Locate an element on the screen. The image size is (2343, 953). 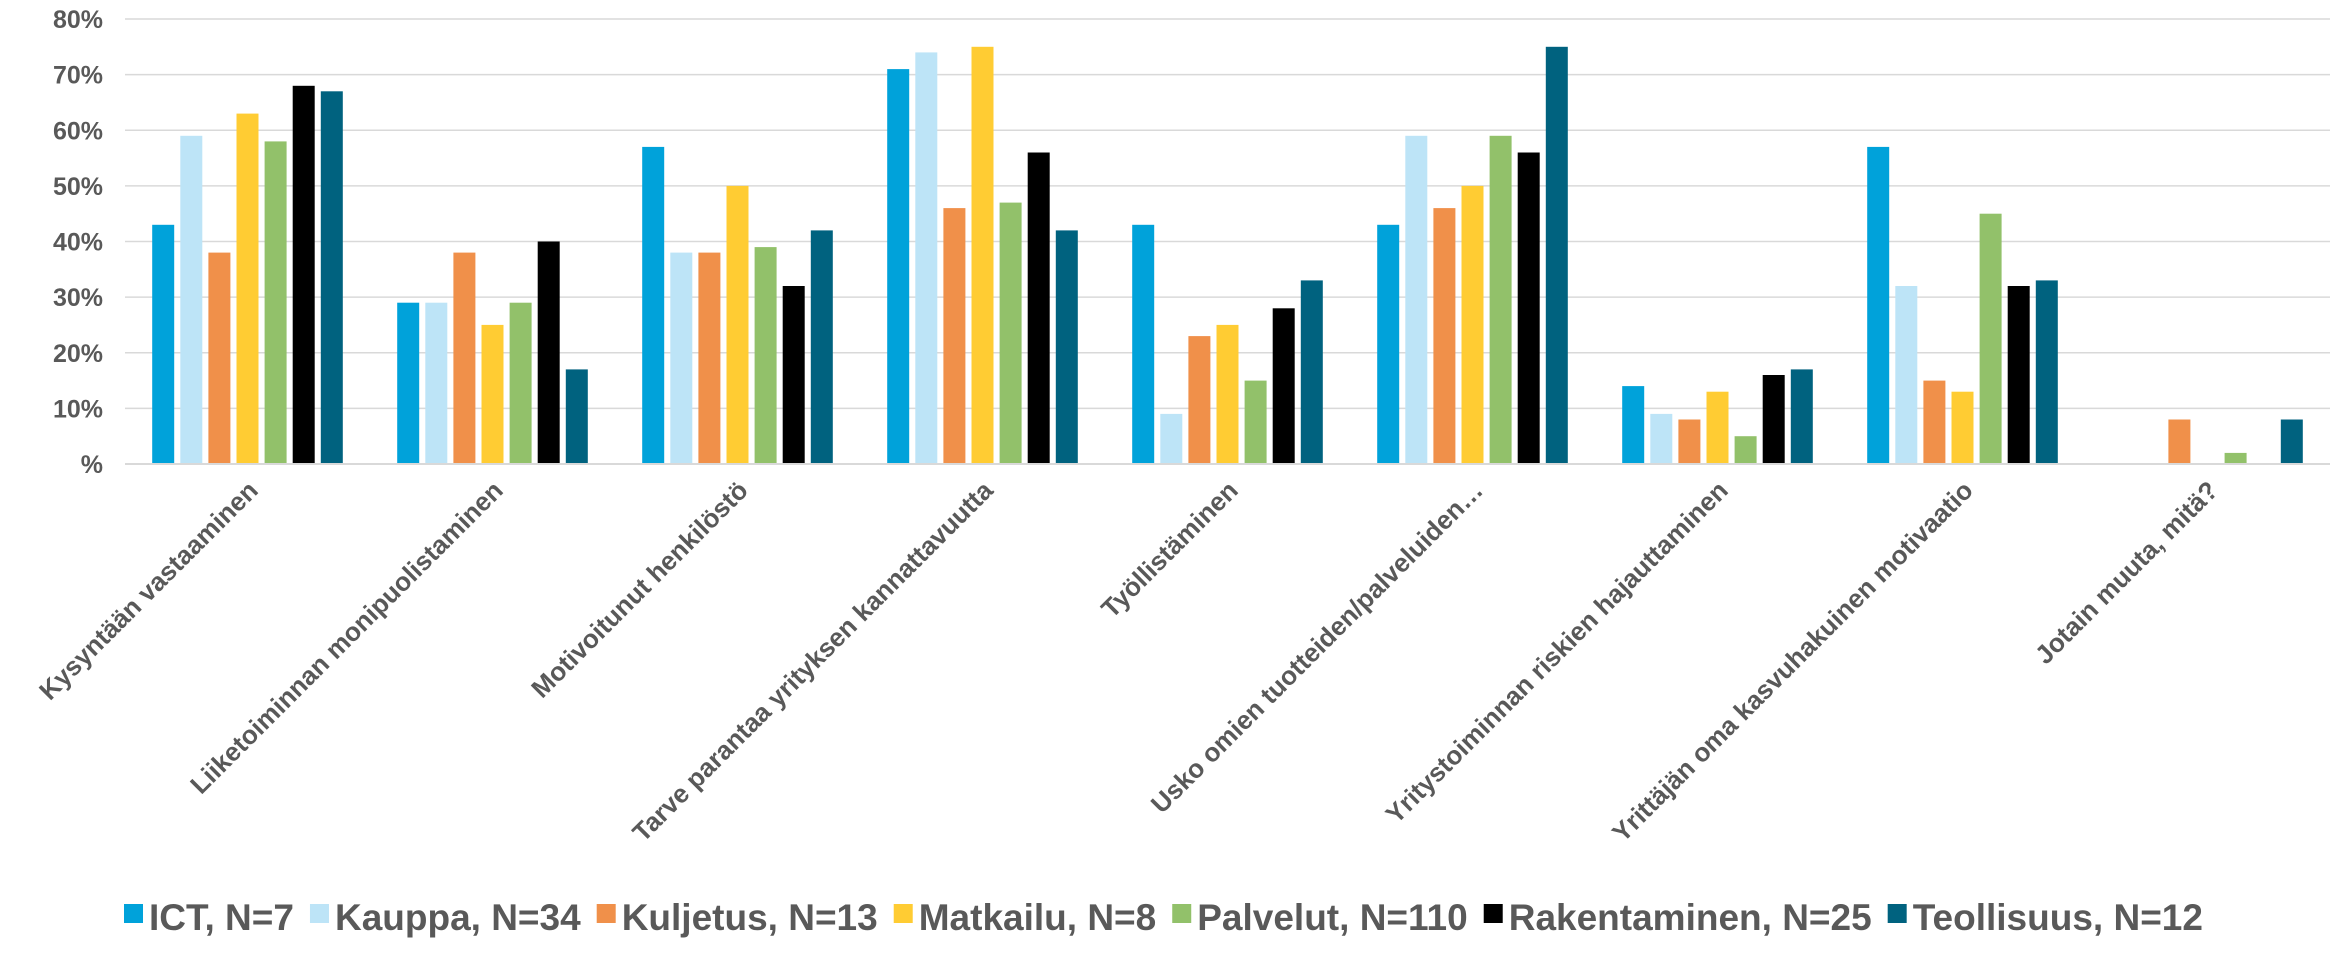
legend-label: Matkailu, N=8 is located at coordinates (1038, 917).